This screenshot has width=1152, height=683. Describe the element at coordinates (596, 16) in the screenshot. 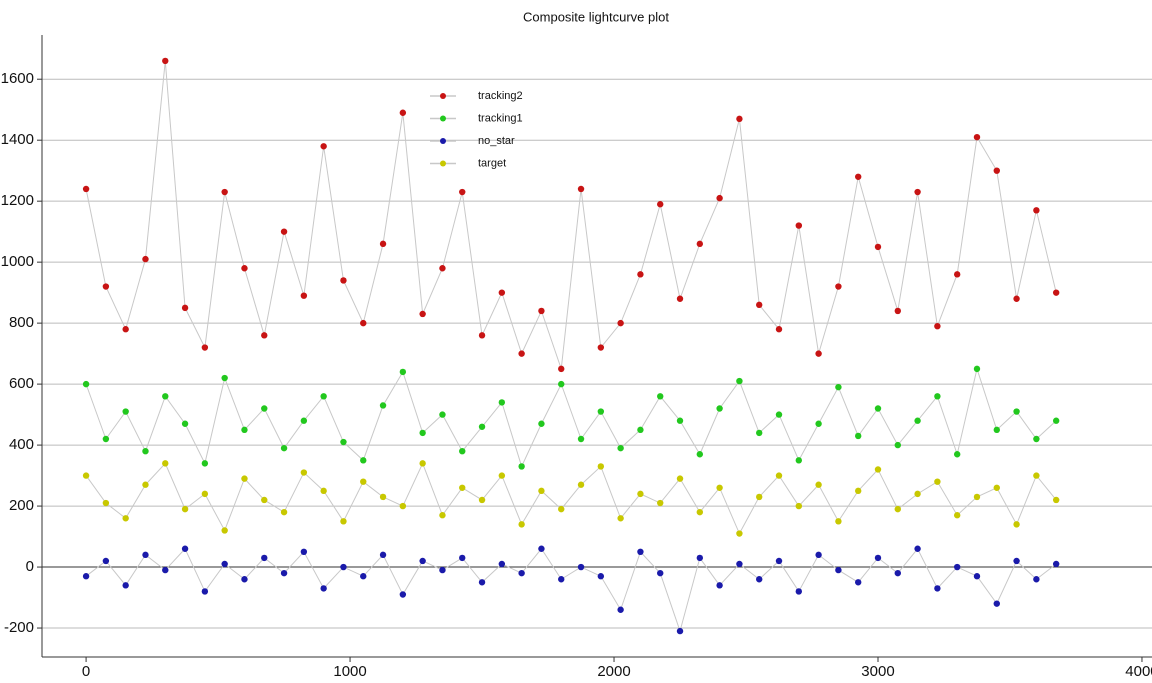

I see `chart-title: Composite lightcurve plot` at that location.